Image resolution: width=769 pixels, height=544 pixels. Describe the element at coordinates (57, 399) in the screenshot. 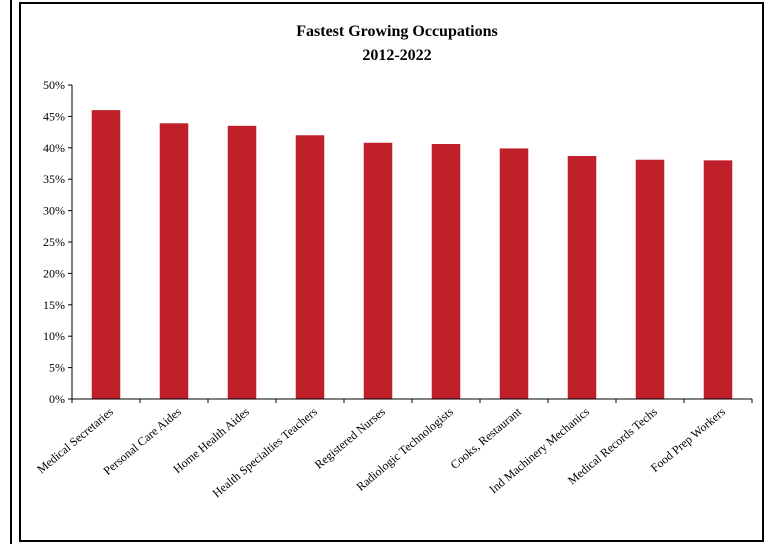

I see `y-tick-label: 0%` at that location.